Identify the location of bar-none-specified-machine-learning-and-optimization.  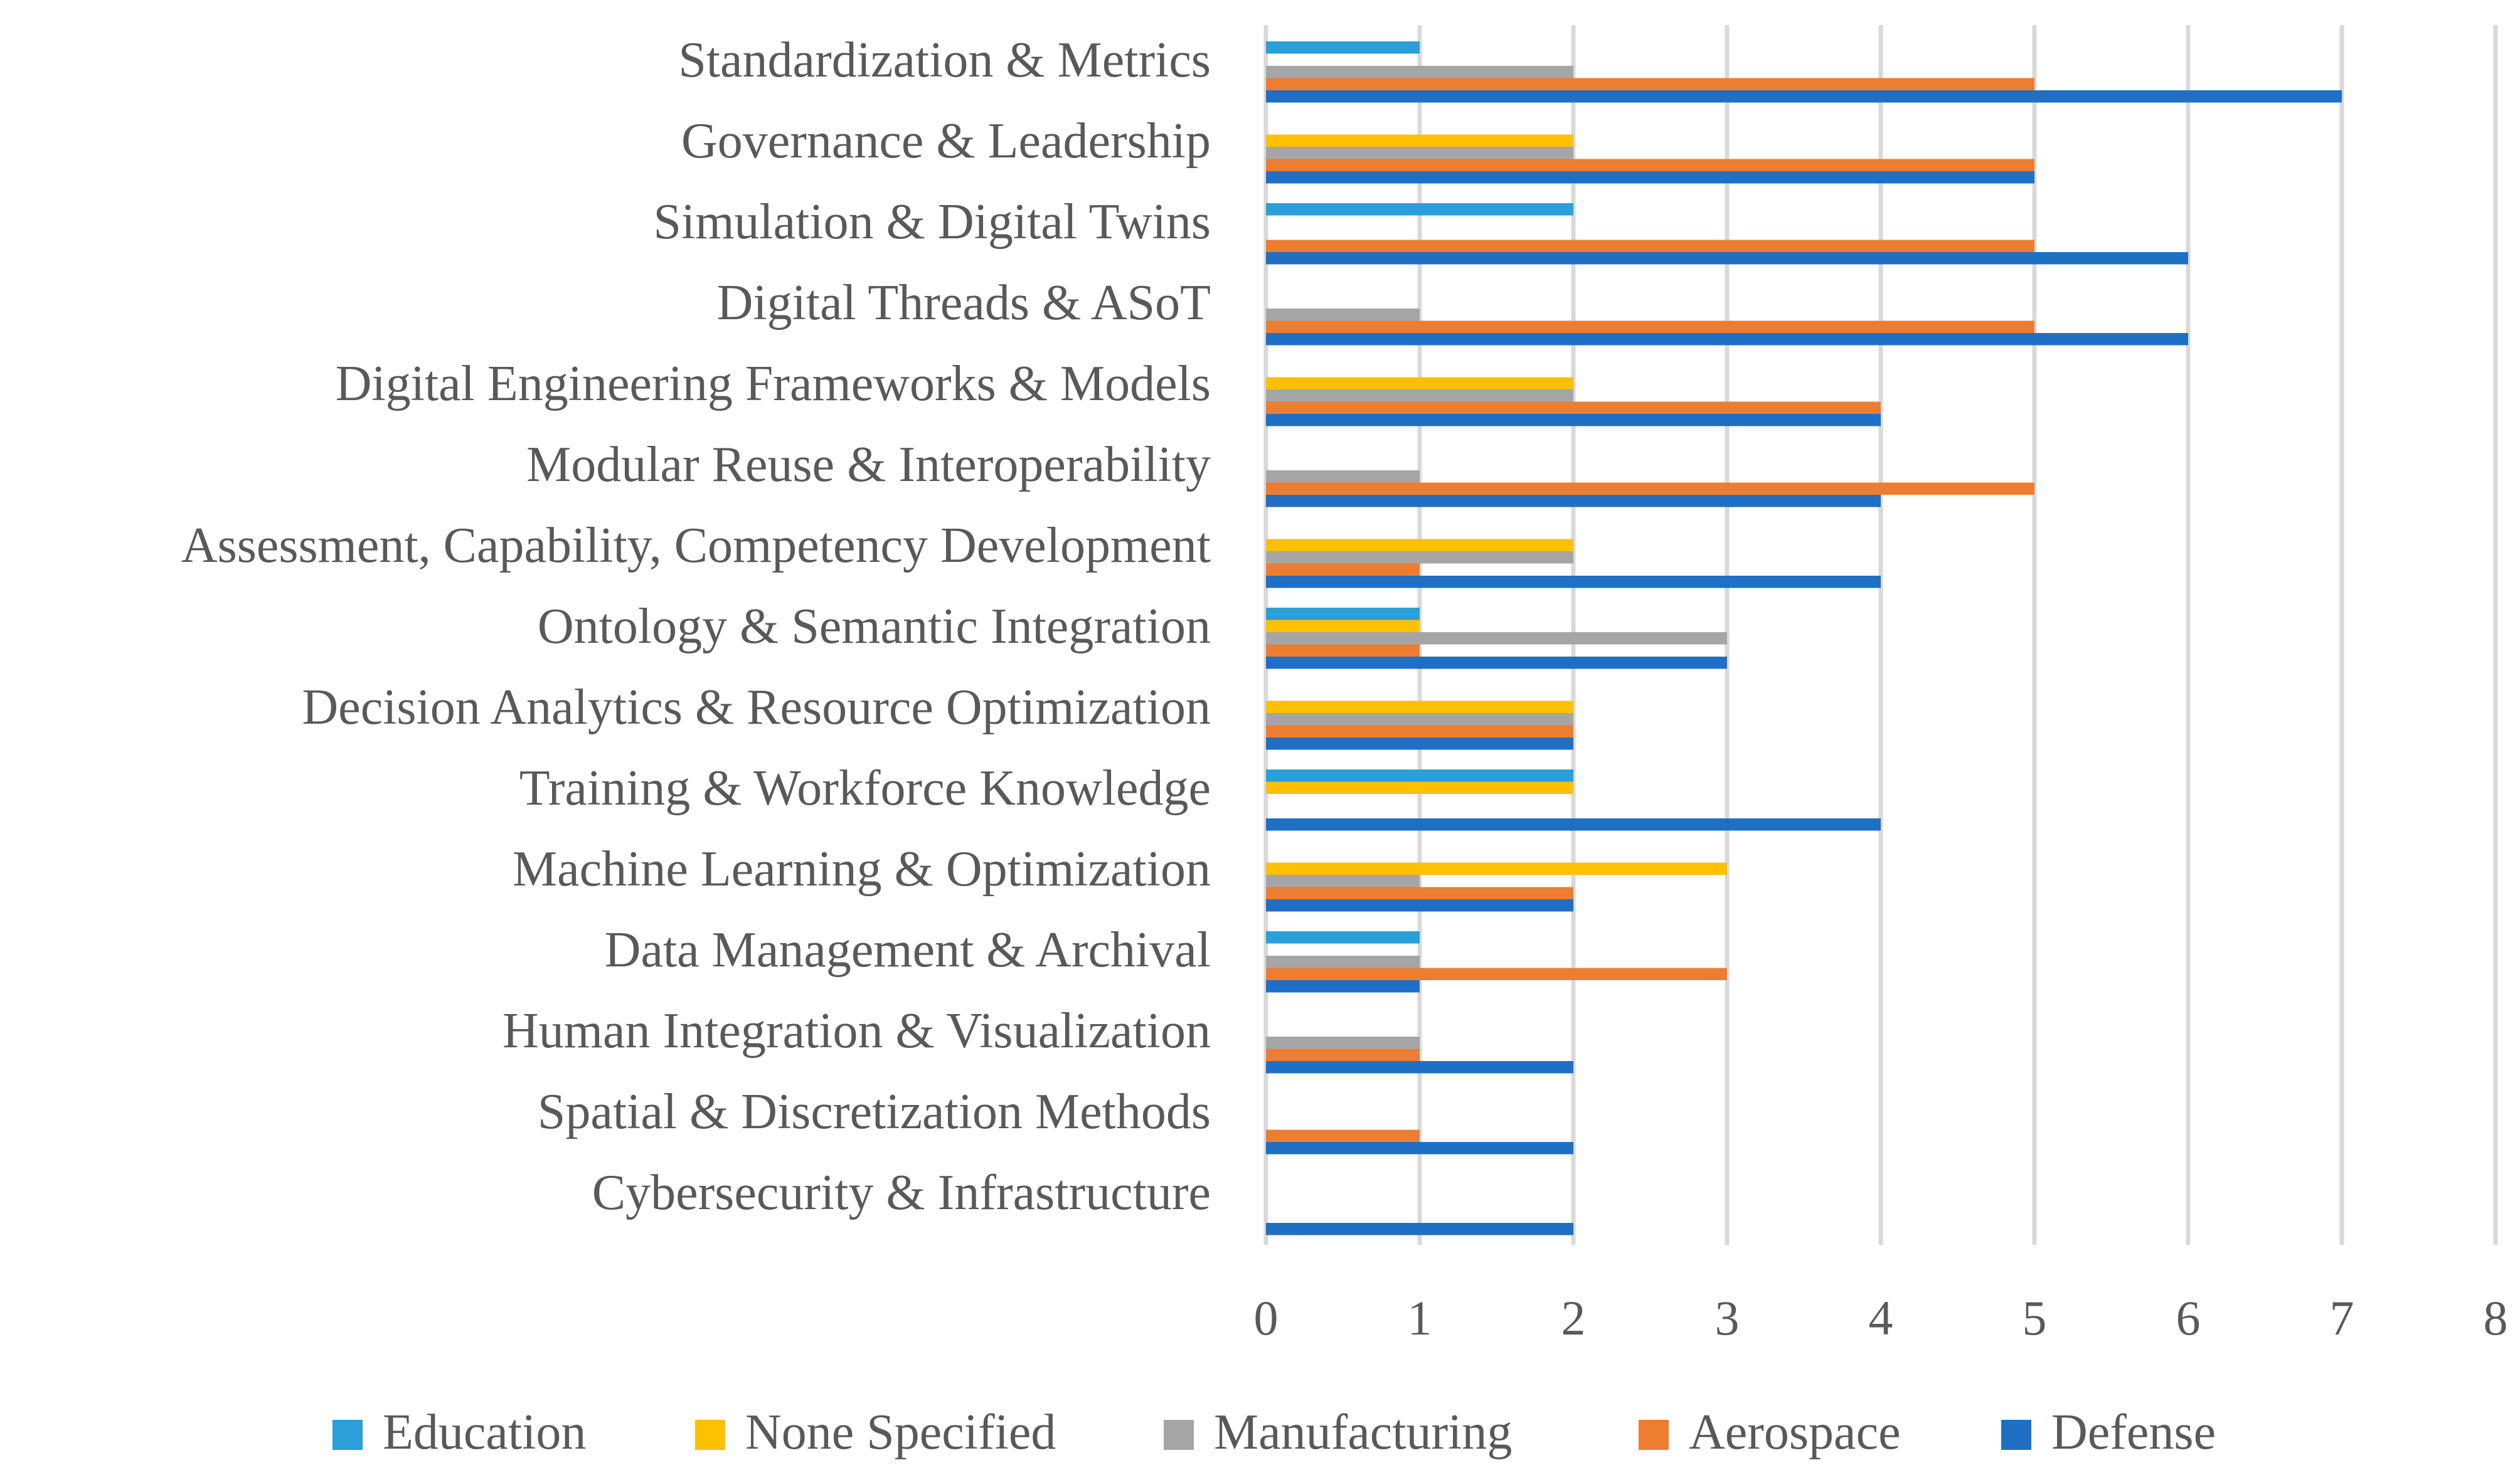
(1496, 868).